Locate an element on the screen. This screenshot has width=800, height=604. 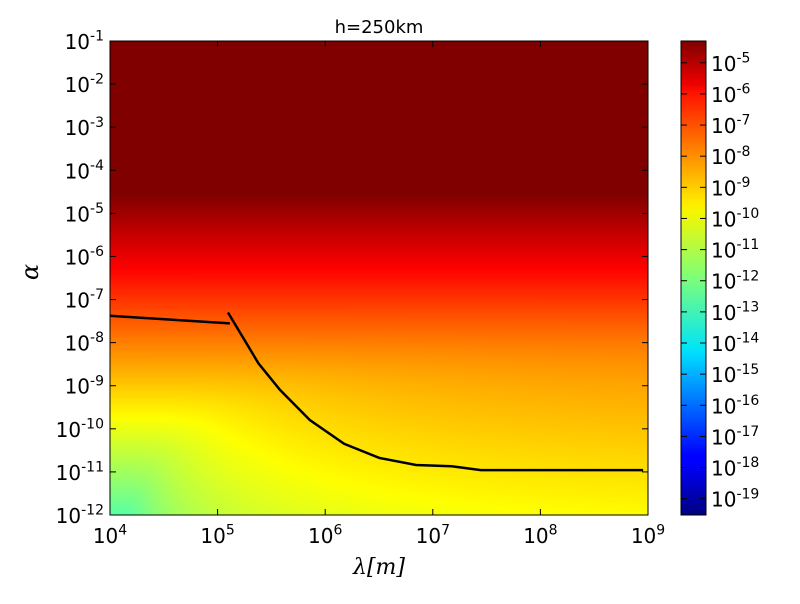
colorbar-tick-label: 10⁻¹³ is located at coordinates (735, 311).